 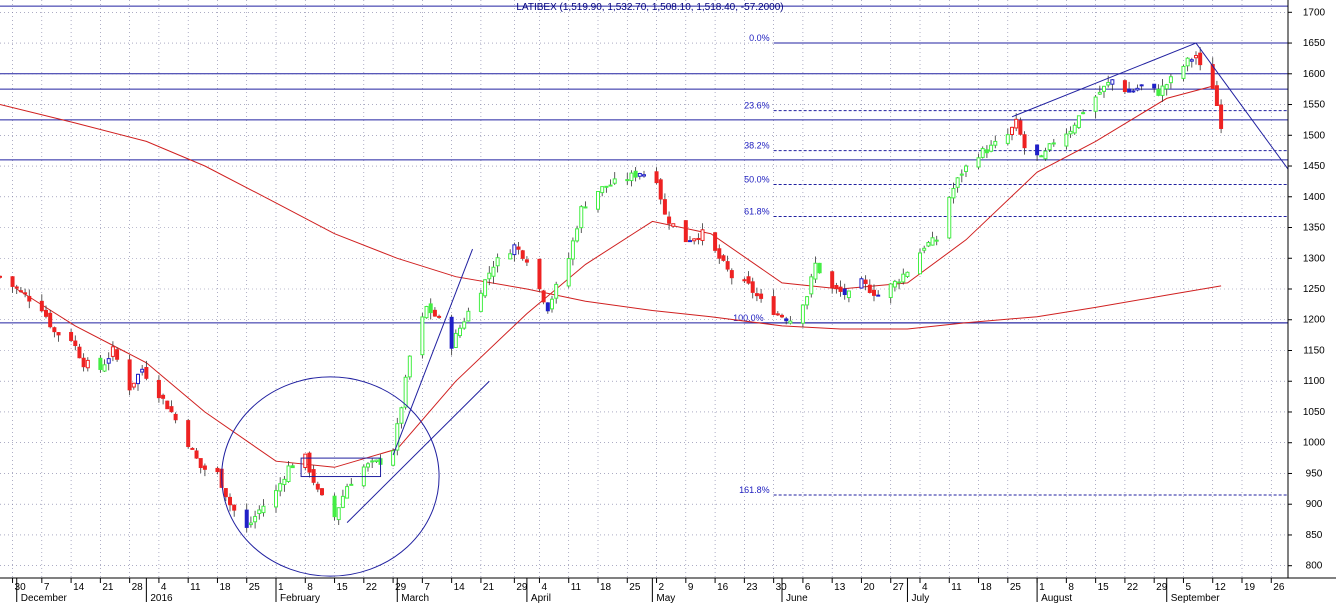 What do you see at coordinates (47, 587) in the screenshot?
I see `x-tick-label: 7` at bounding box center [47, 587].